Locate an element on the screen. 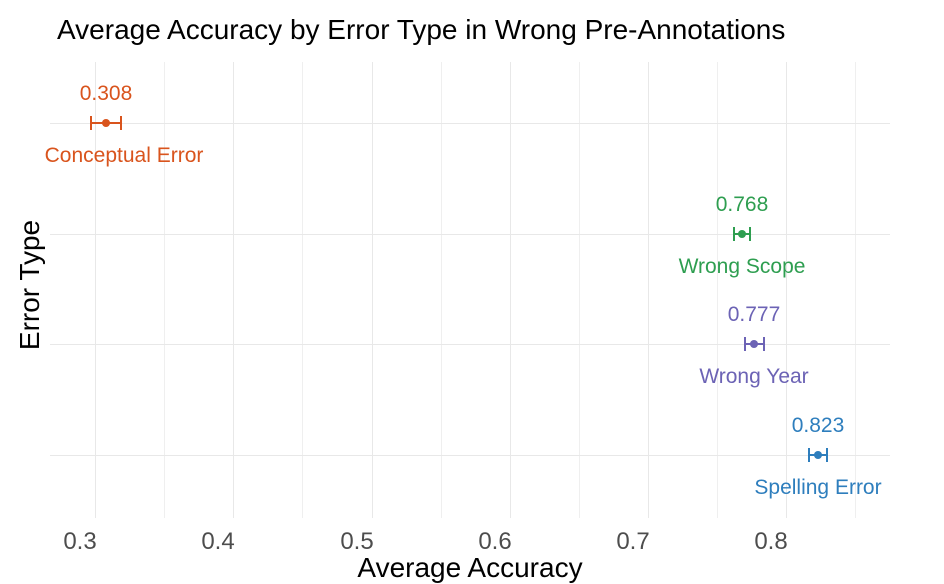 The height and width of the screenshot is (584, 944). value-label: 0.823 is located at coordinates (818, 425).